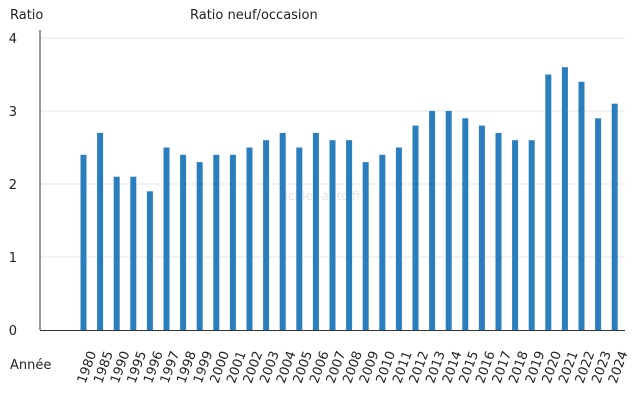 The width and height of the screenshot is (640, 400). What do you see at coordinates (249, 238) in the screenshot?
I see `bar-2002` at bounding box center [249, 238].